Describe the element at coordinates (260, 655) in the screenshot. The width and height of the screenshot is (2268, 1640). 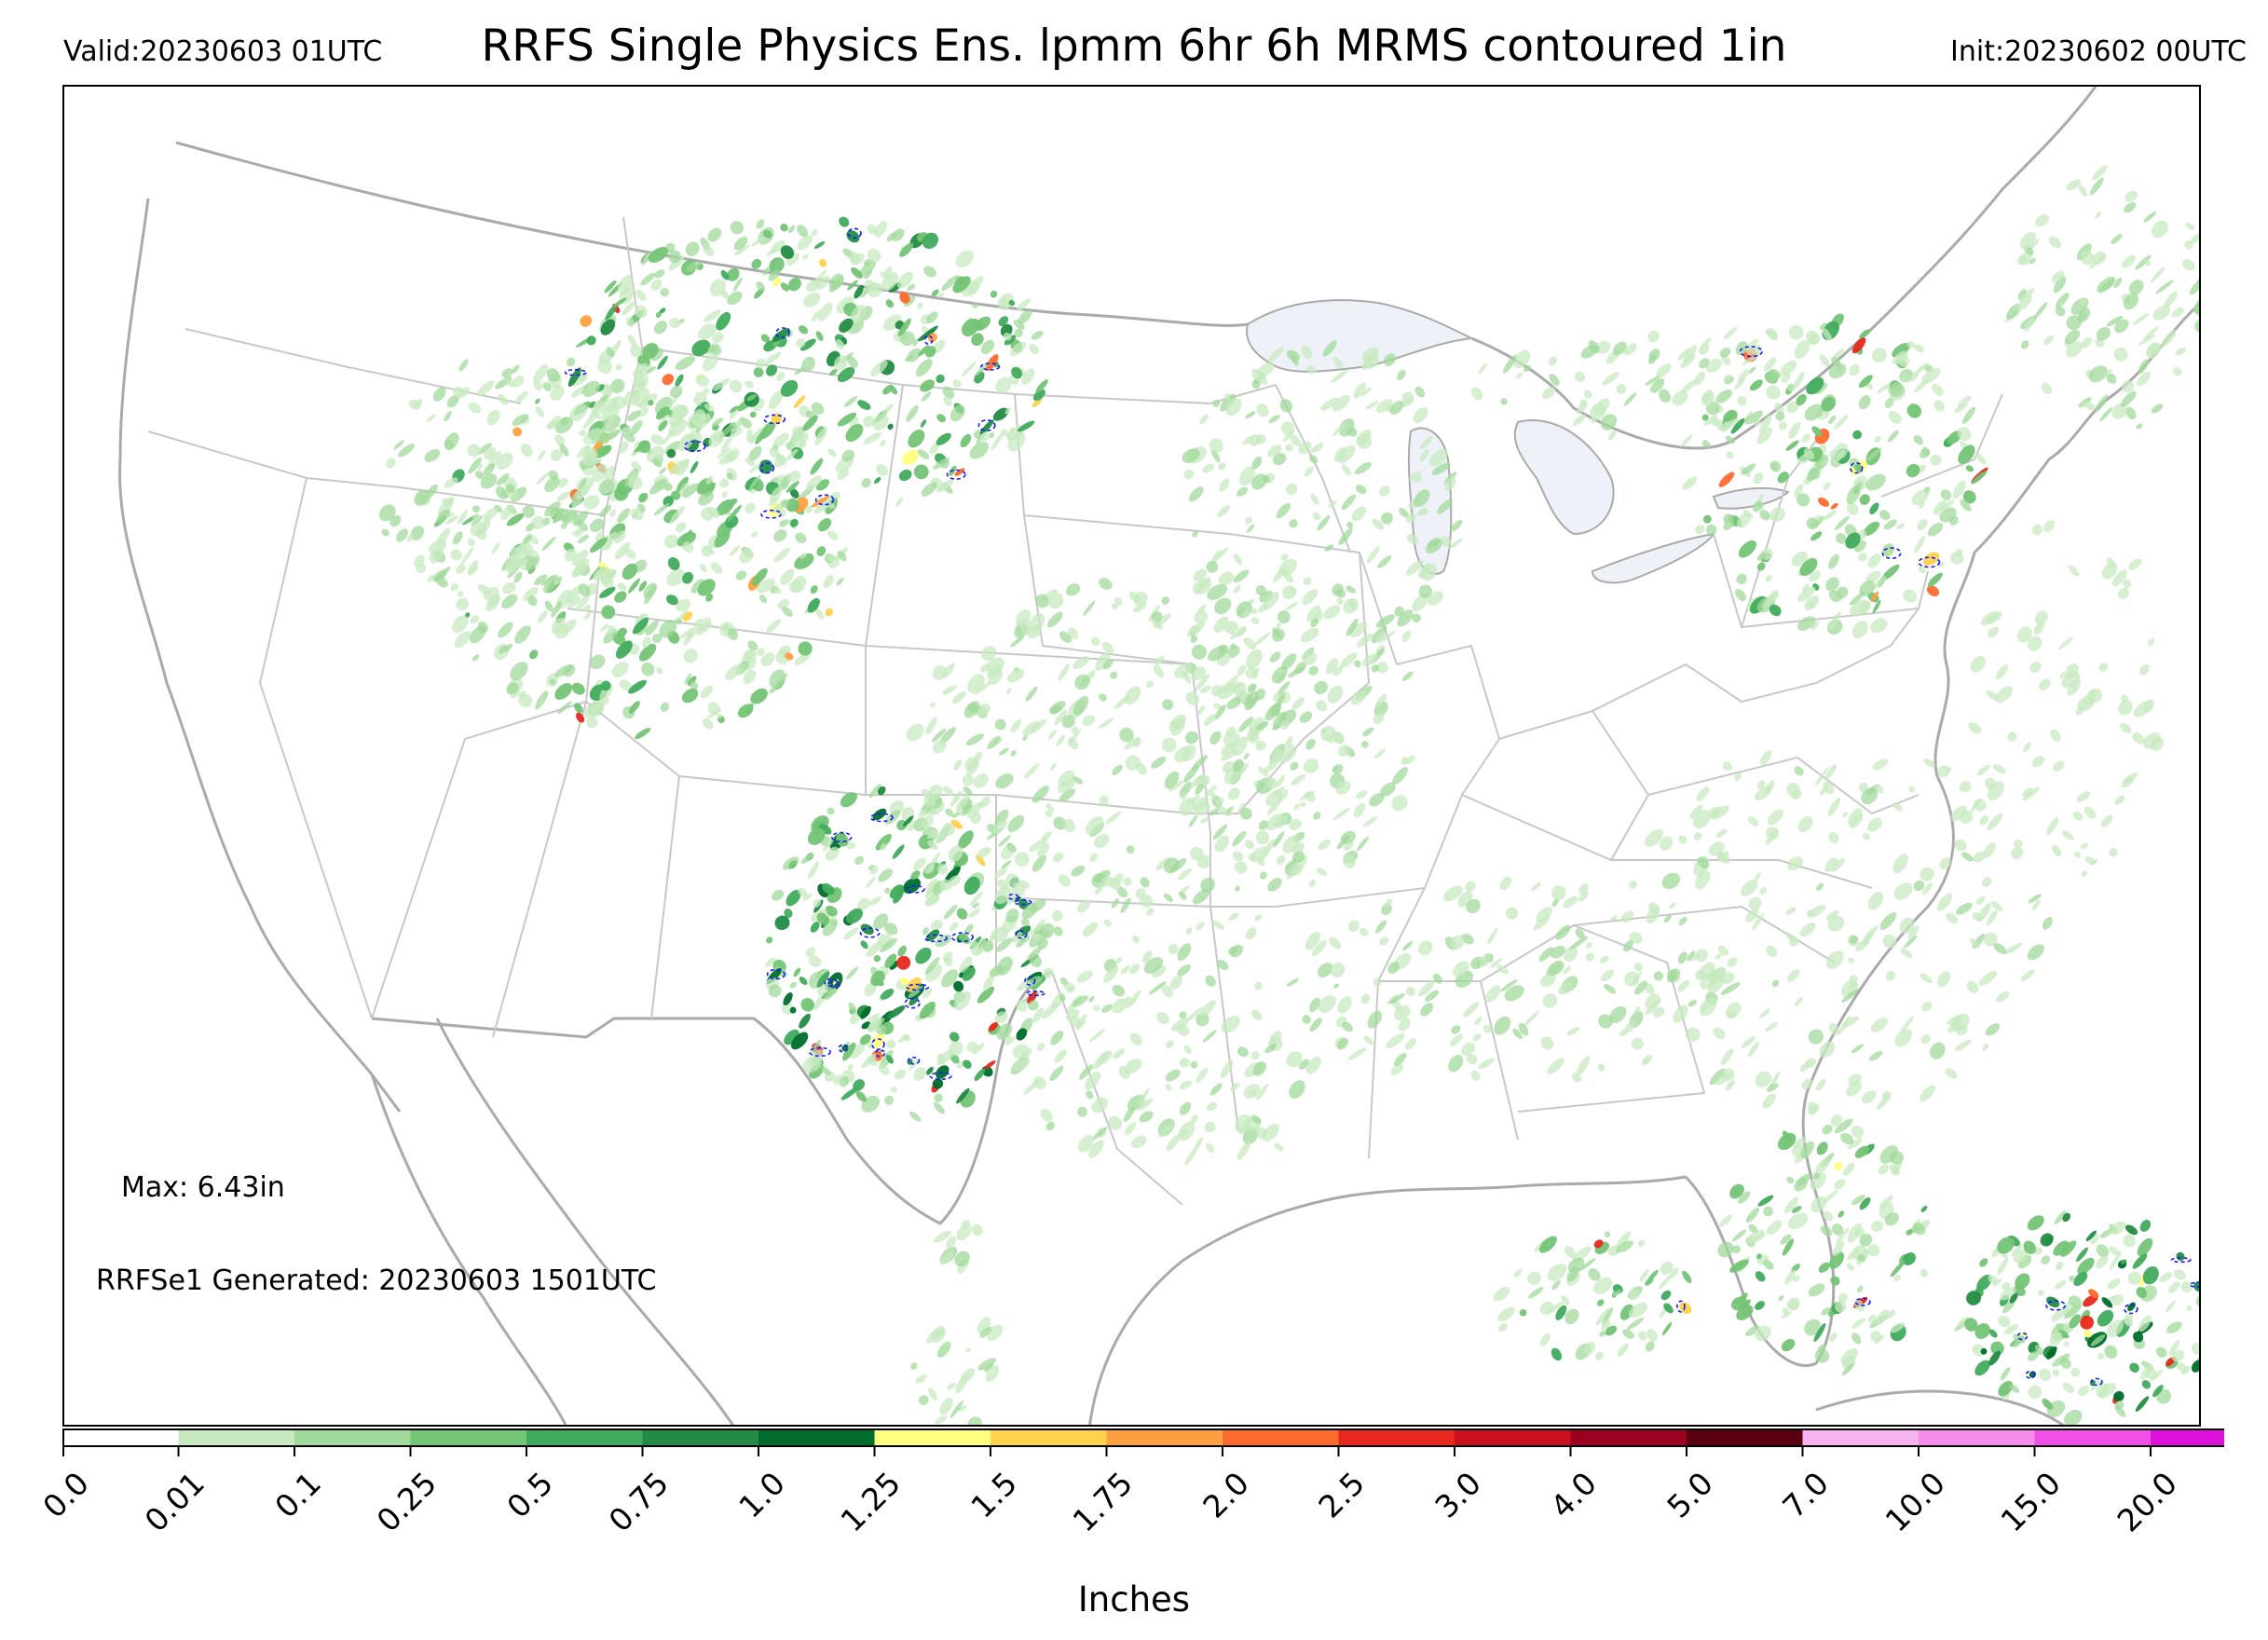
I see `west-coastline` at that location.